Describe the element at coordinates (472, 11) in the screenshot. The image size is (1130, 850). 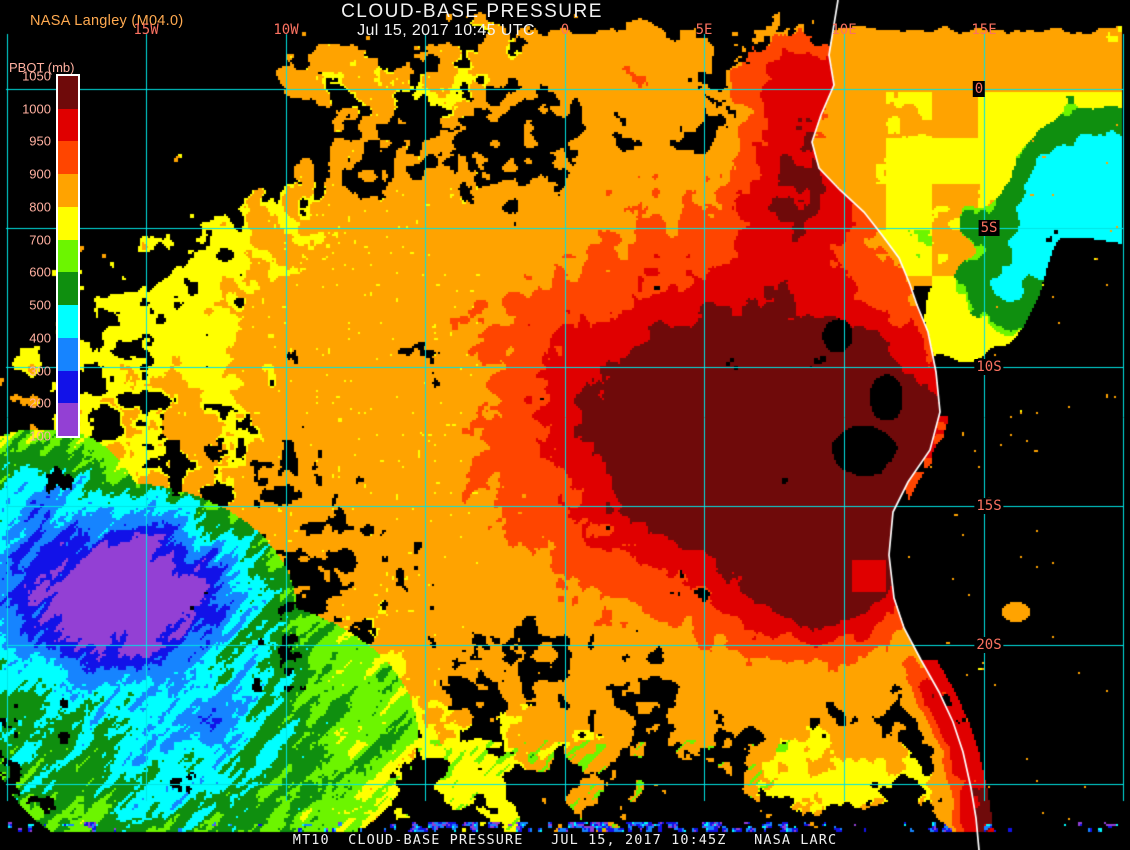
I see `page-title: CLOUD-BASE PRESSURE` at that location.